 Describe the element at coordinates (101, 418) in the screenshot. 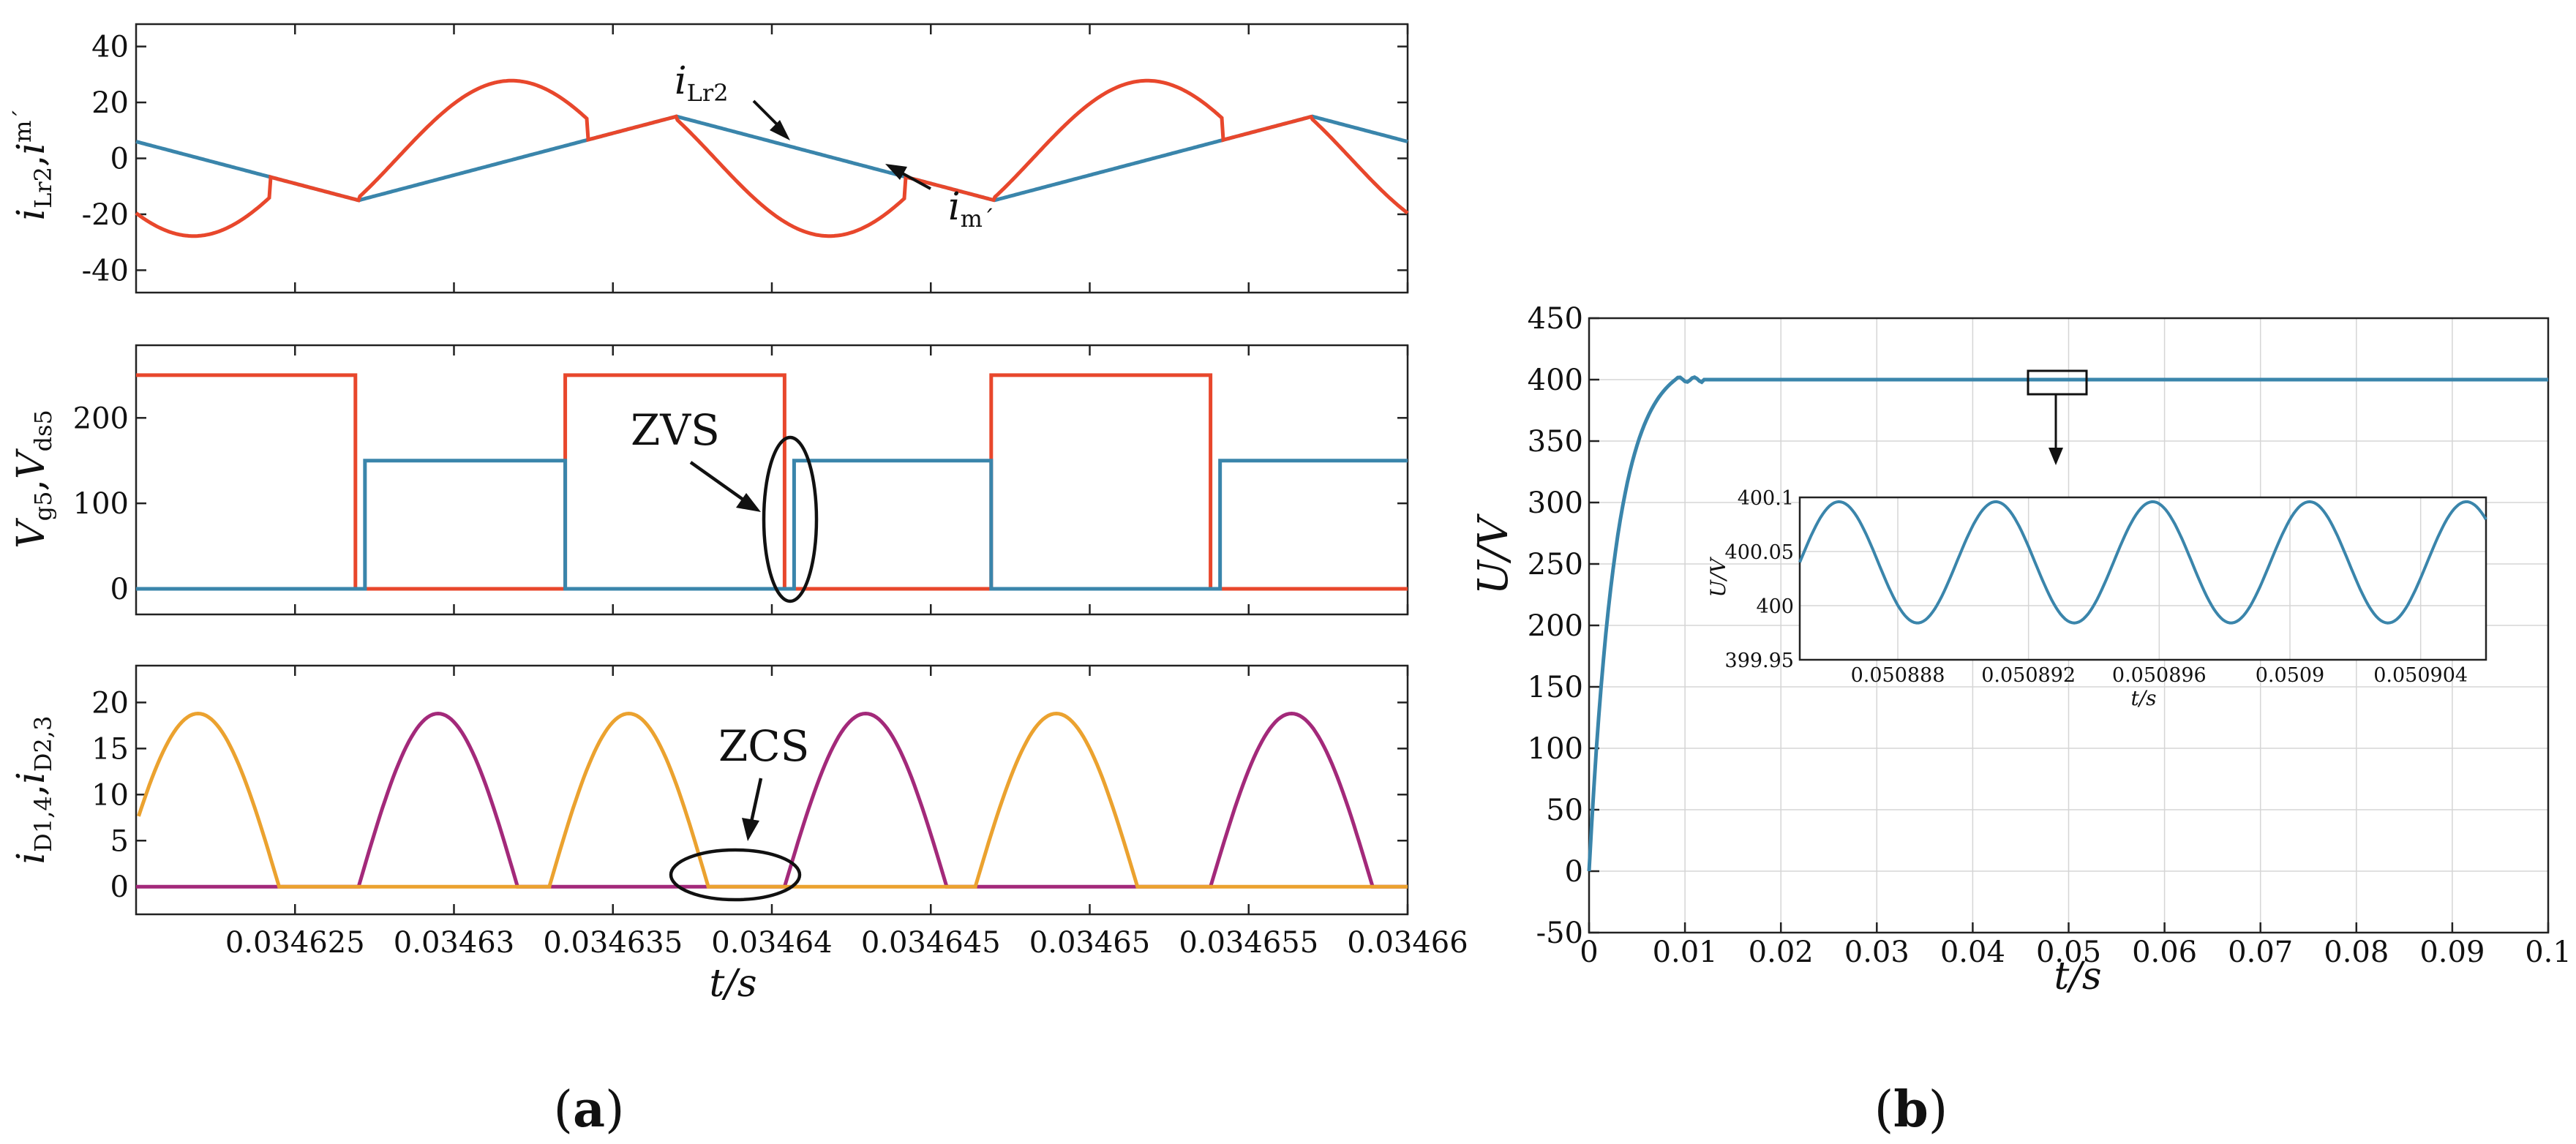

I see `a2-ytick-label: 200` at that location.